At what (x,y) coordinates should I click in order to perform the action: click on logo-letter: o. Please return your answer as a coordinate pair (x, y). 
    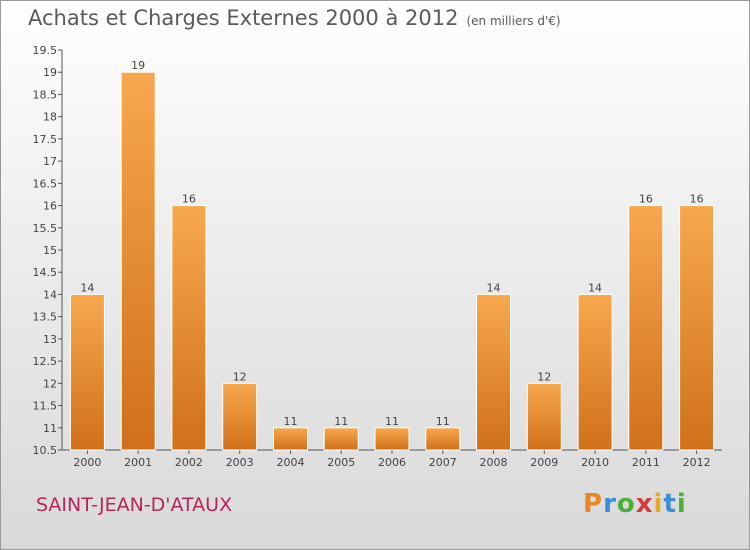
    Looking at the image, I should click on (626, 504).